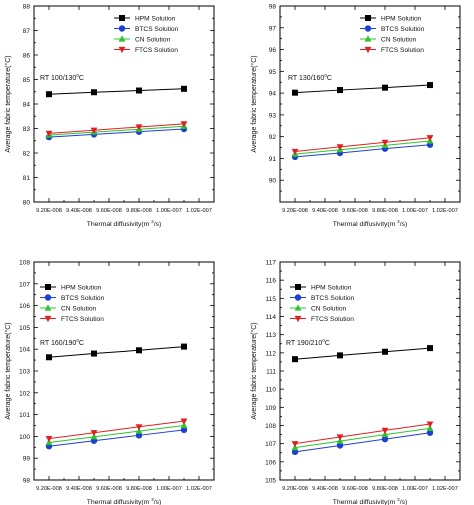 This screenshot has width=474, height=505. What do you see at coordinates (271, 335) in the screenshot?
I see `y-tick-label: 113` at bounding box center [271, 335].